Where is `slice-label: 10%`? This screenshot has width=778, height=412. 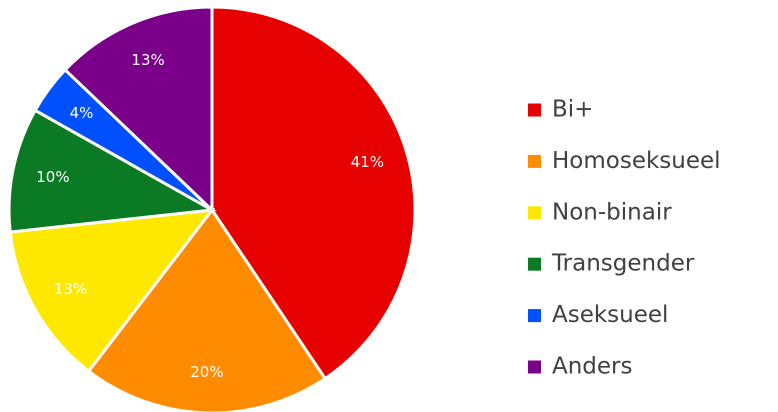 slice-label: 10% is located at coordinates (52, 177).